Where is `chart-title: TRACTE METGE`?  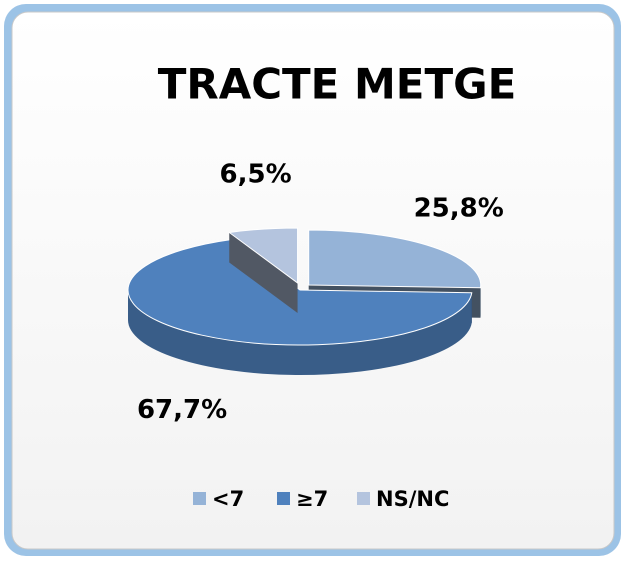
chart-title: TRACTE METGE is located at coordinates (337, 84).